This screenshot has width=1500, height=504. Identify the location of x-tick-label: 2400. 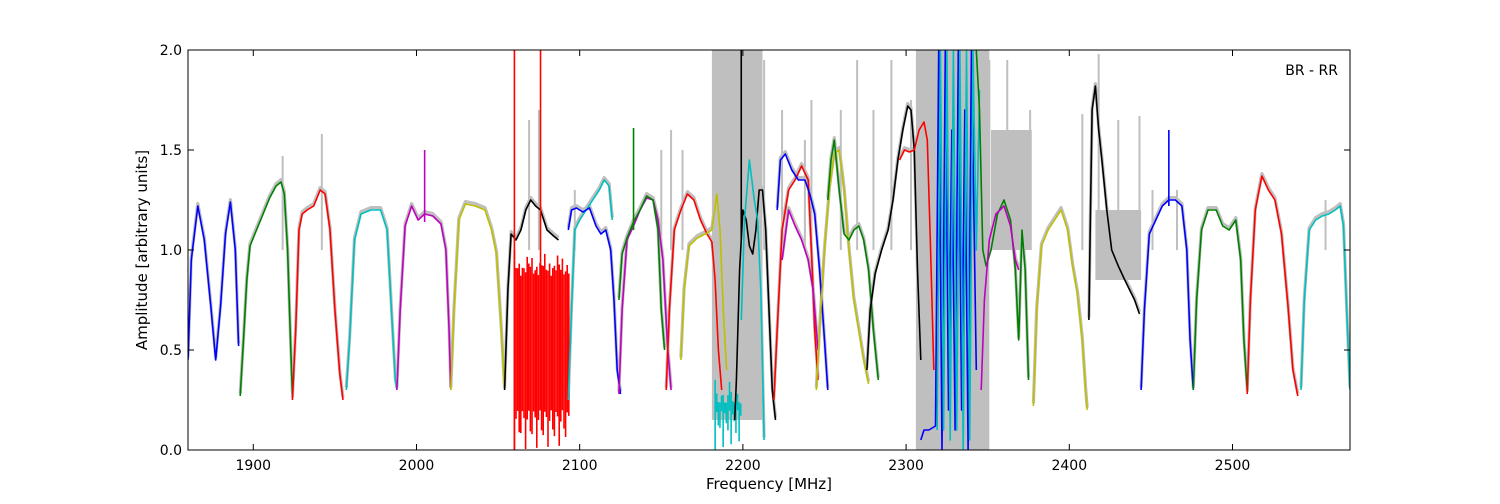
(1069, 466).